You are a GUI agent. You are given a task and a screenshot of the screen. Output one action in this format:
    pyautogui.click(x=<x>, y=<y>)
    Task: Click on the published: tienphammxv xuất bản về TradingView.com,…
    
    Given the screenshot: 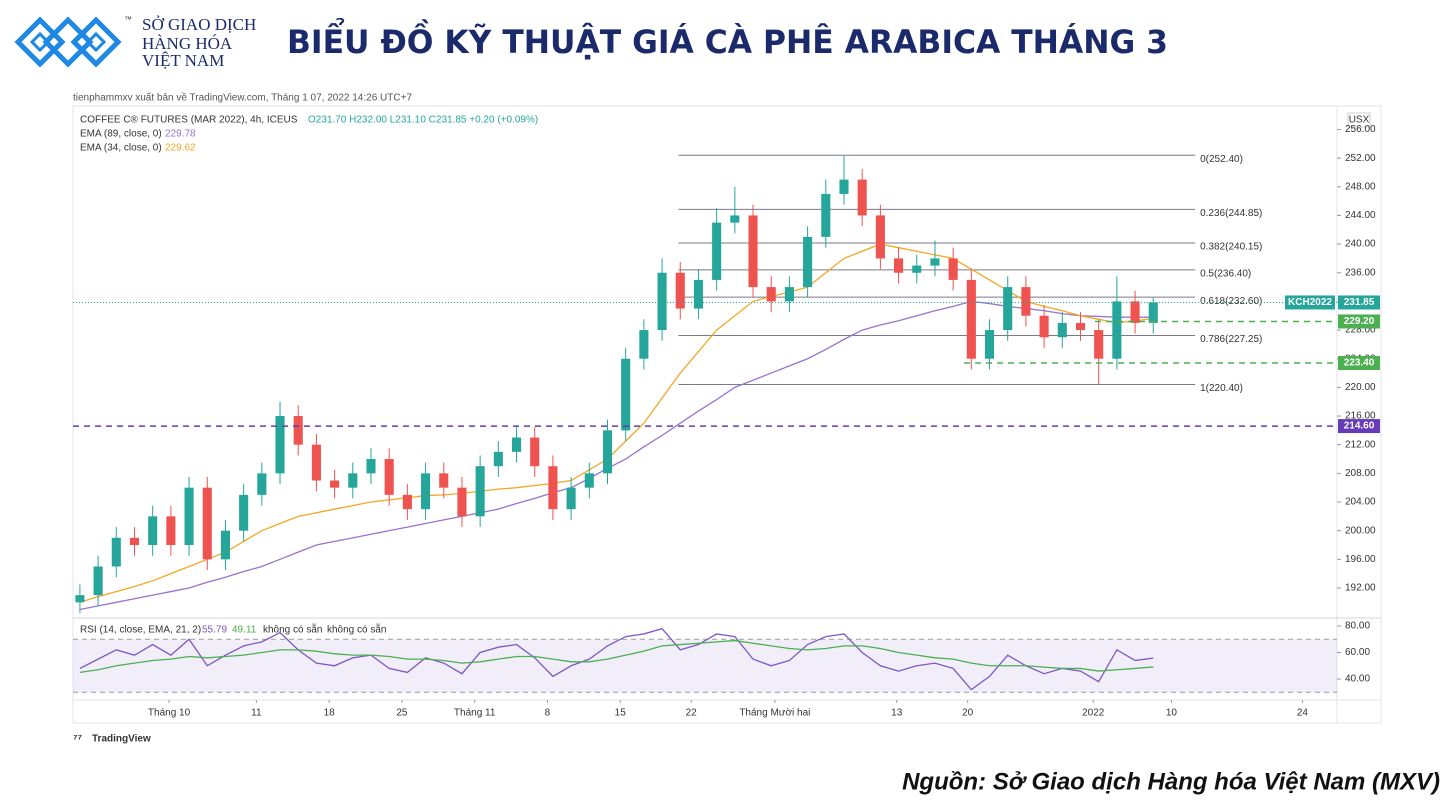 What is the action you would take?
    pyautogui.click(x=242, y=98)
    